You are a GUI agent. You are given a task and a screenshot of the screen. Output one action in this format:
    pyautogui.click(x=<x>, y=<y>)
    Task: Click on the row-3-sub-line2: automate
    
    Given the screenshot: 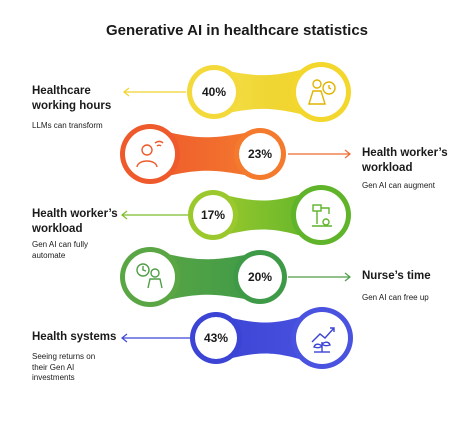 What is the action you would take?
    pyautogui.click(x=49, y=255)
    